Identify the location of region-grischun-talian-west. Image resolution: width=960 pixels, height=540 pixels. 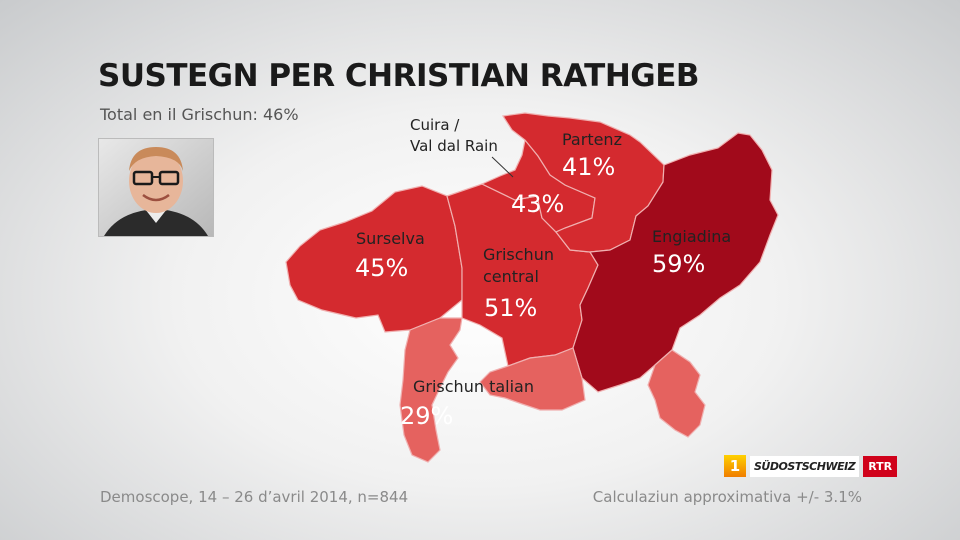
(431, 390).